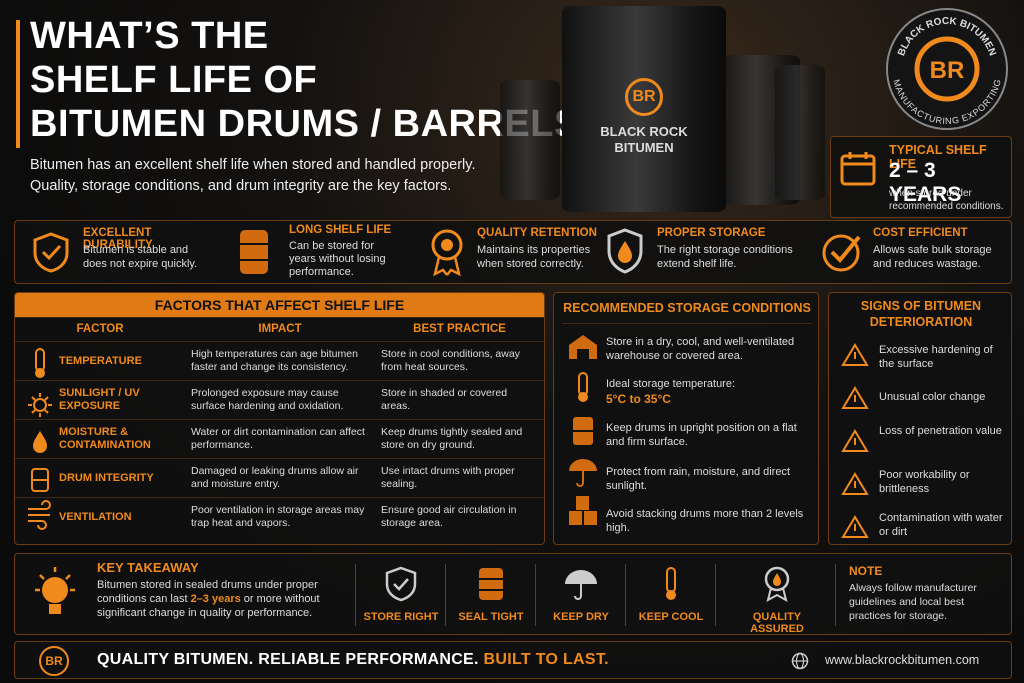 The width and height of the screenshot is (1024, 683). Describe the element at coordinates (55, 590) in the screenshot. I see `bulb-icon` at that location.